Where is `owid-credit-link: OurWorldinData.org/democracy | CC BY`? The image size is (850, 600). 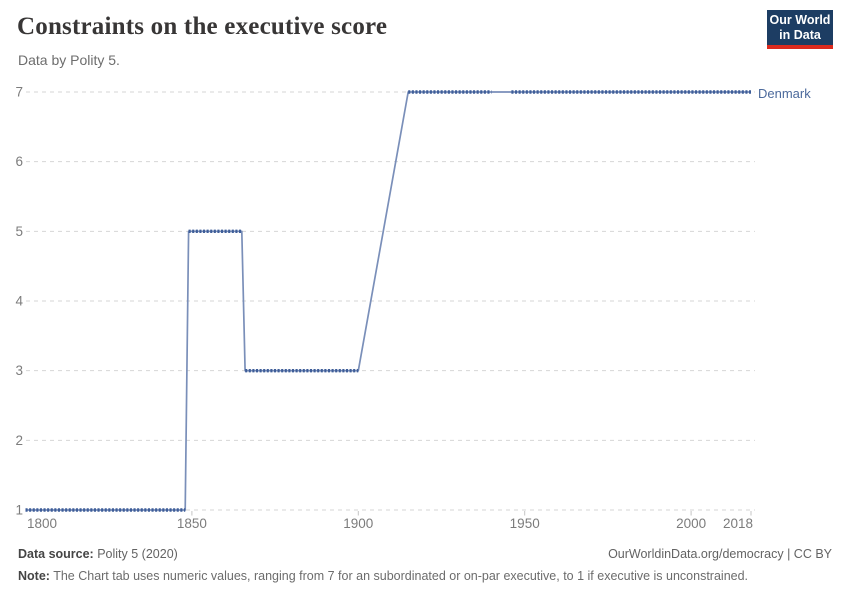 owid-credit-link: OurWorldinData.org/democracy | CC BY is located at coordinates (720, 554).